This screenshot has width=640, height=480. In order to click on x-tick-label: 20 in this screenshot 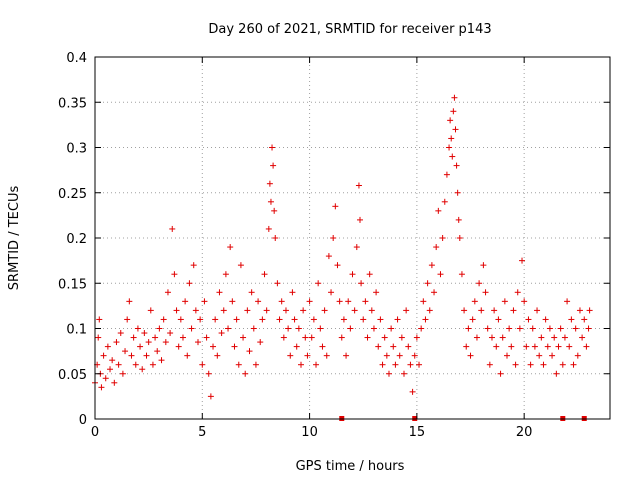, I will do `click(524, 432)`.